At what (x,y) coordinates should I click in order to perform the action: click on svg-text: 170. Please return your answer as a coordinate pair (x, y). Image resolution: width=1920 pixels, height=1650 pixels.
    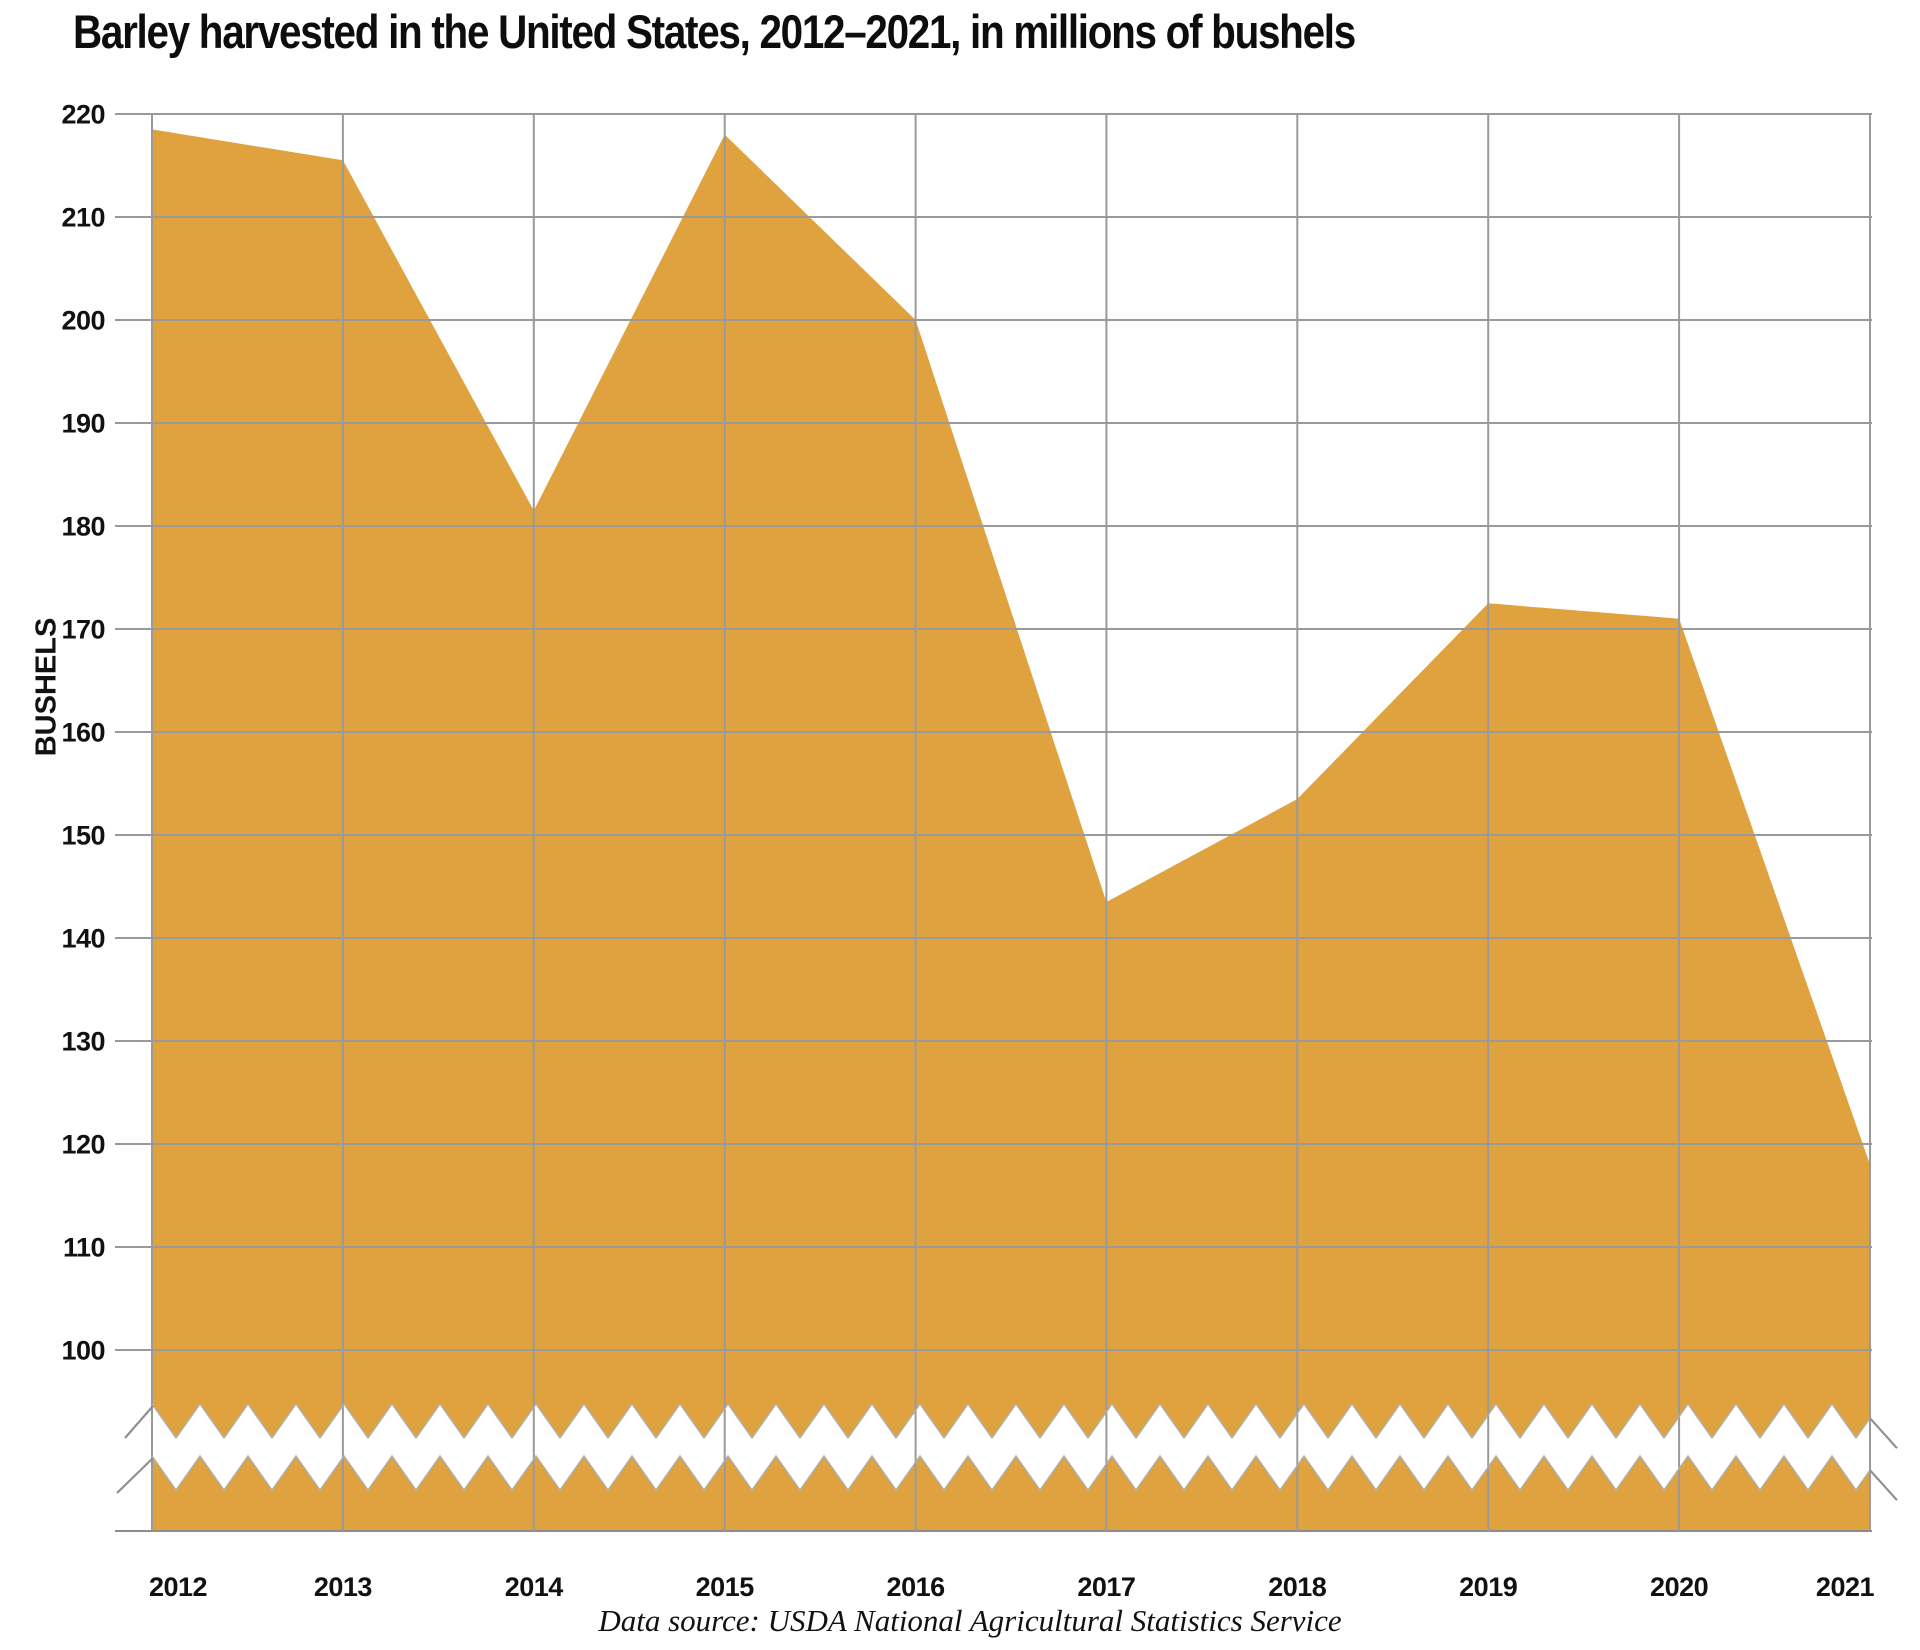
    Looking at the image, I should click on (83, 630).